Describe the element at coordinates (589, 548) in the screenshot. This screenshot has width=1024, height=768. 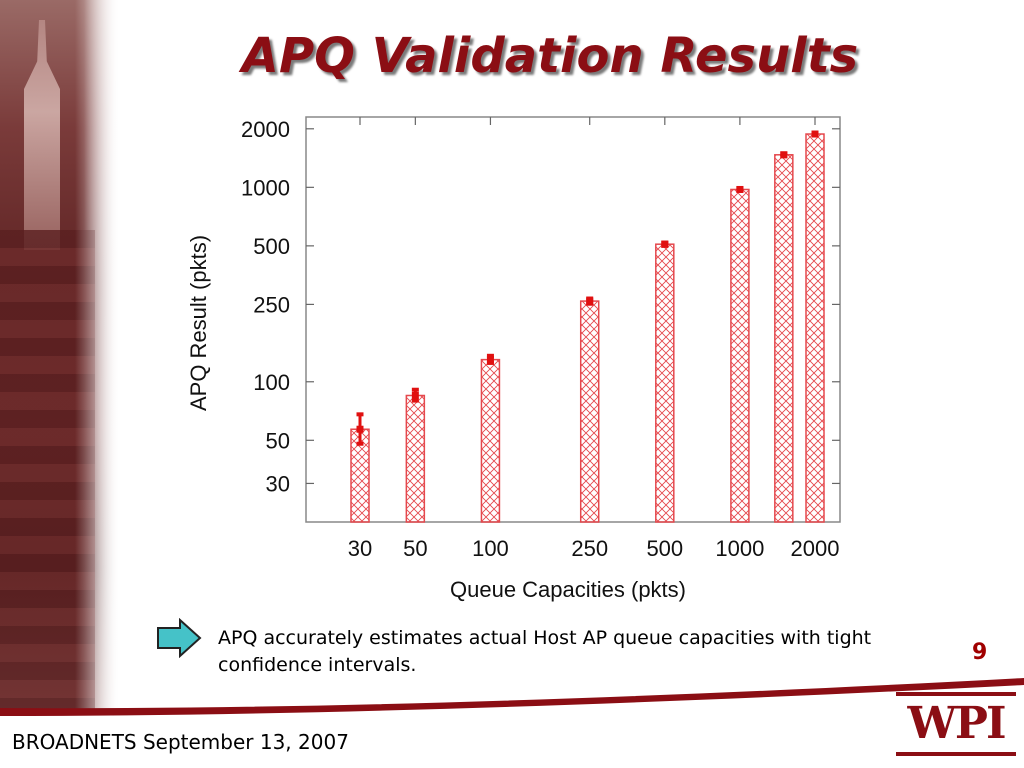
I see `x-tick-label: 250` at that location.